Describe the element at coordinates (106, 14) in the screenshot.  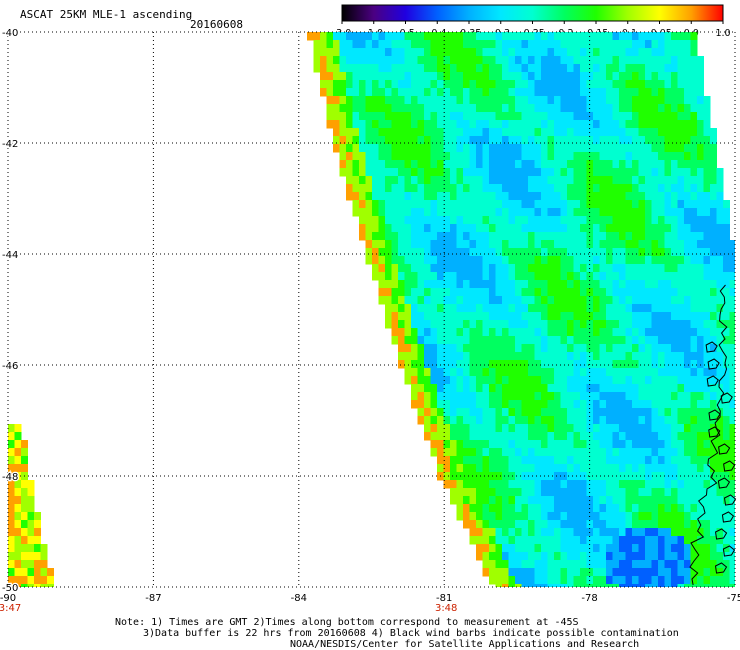
I see `chart-title: ASCAT 25KM MLE-1 ascending` at that location.